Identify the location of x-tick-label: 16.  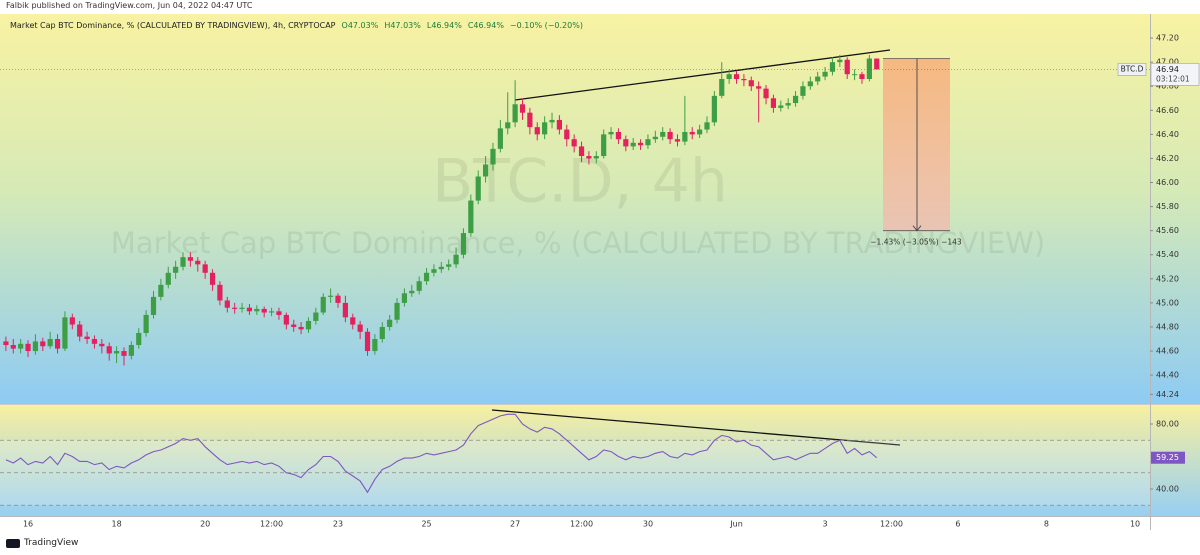
(28, 524).